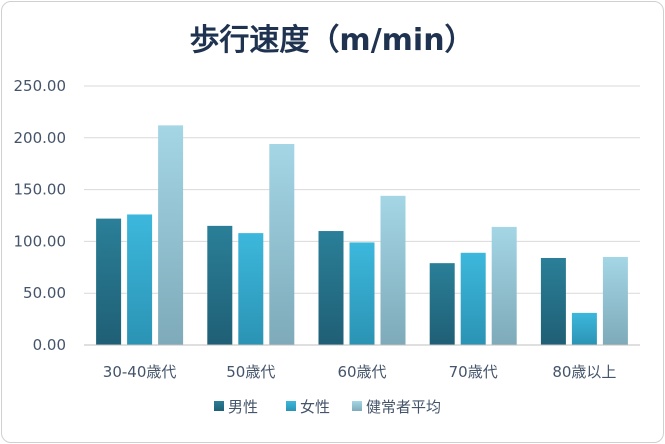  I want to click on x-category-label: 30-40歳代, so click(140, 372).